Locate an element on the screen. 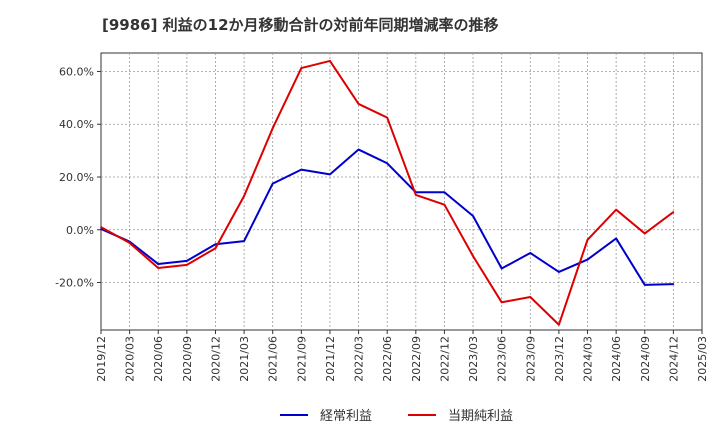  x-tick-label-16: 2023/12 is located at coordinates (559, 359).